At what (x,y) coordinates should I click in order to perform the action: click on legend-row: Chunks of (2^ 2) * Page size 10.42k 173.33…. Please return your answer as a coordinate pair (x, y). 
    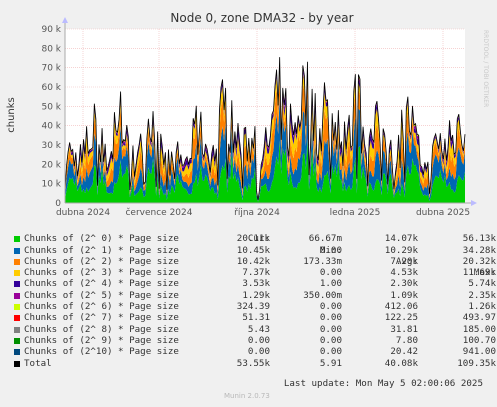
    Looking at the image, I should click on (255, 261).